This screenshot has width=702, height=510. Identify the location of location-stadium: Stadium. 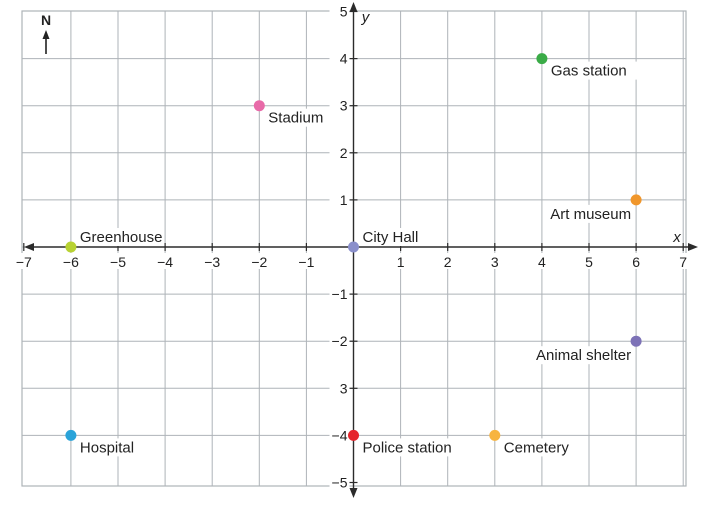
(290, 113).